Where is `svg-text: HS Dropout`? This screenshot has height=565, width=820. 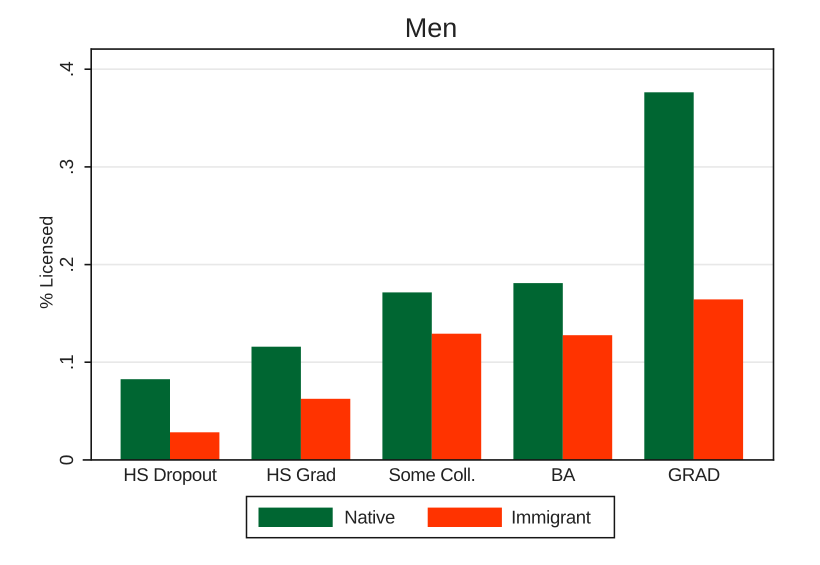 svg-text: HS Dropout is located at coordinates (169, 474).